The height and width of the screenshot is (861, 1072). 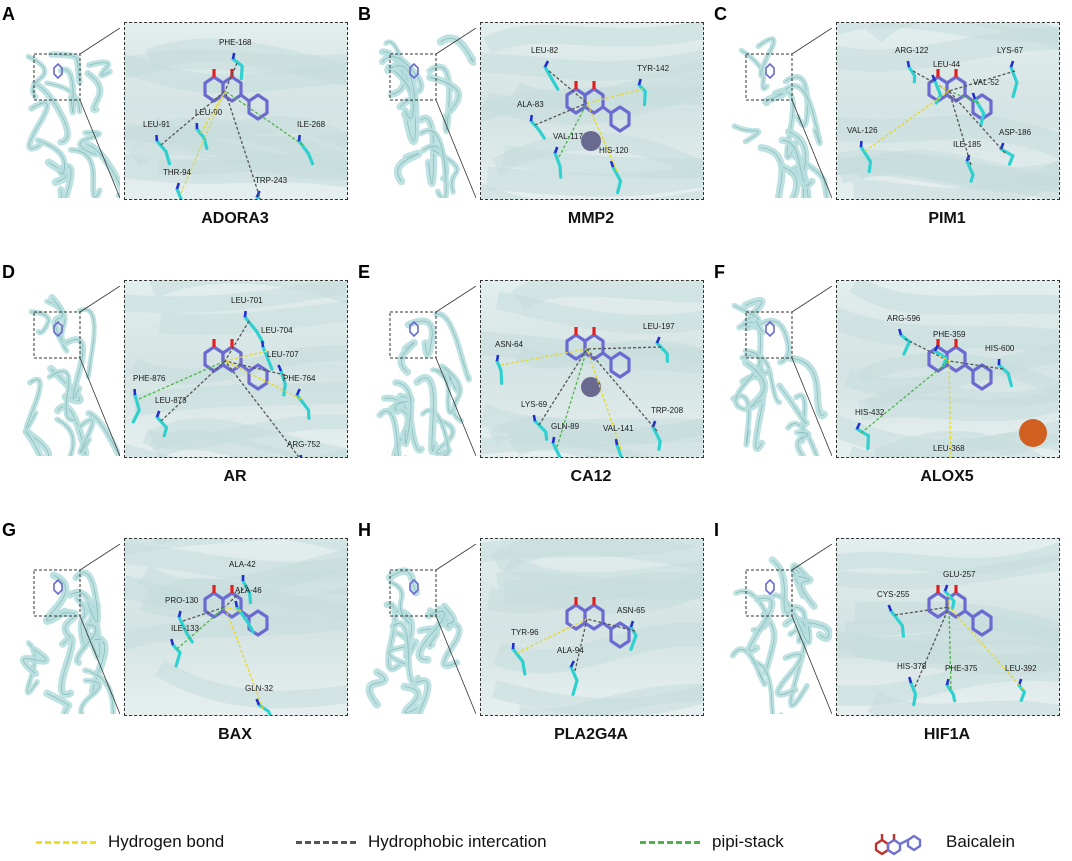 I want to click on baicalein-molecule-icon, so click(x=898, y=845).